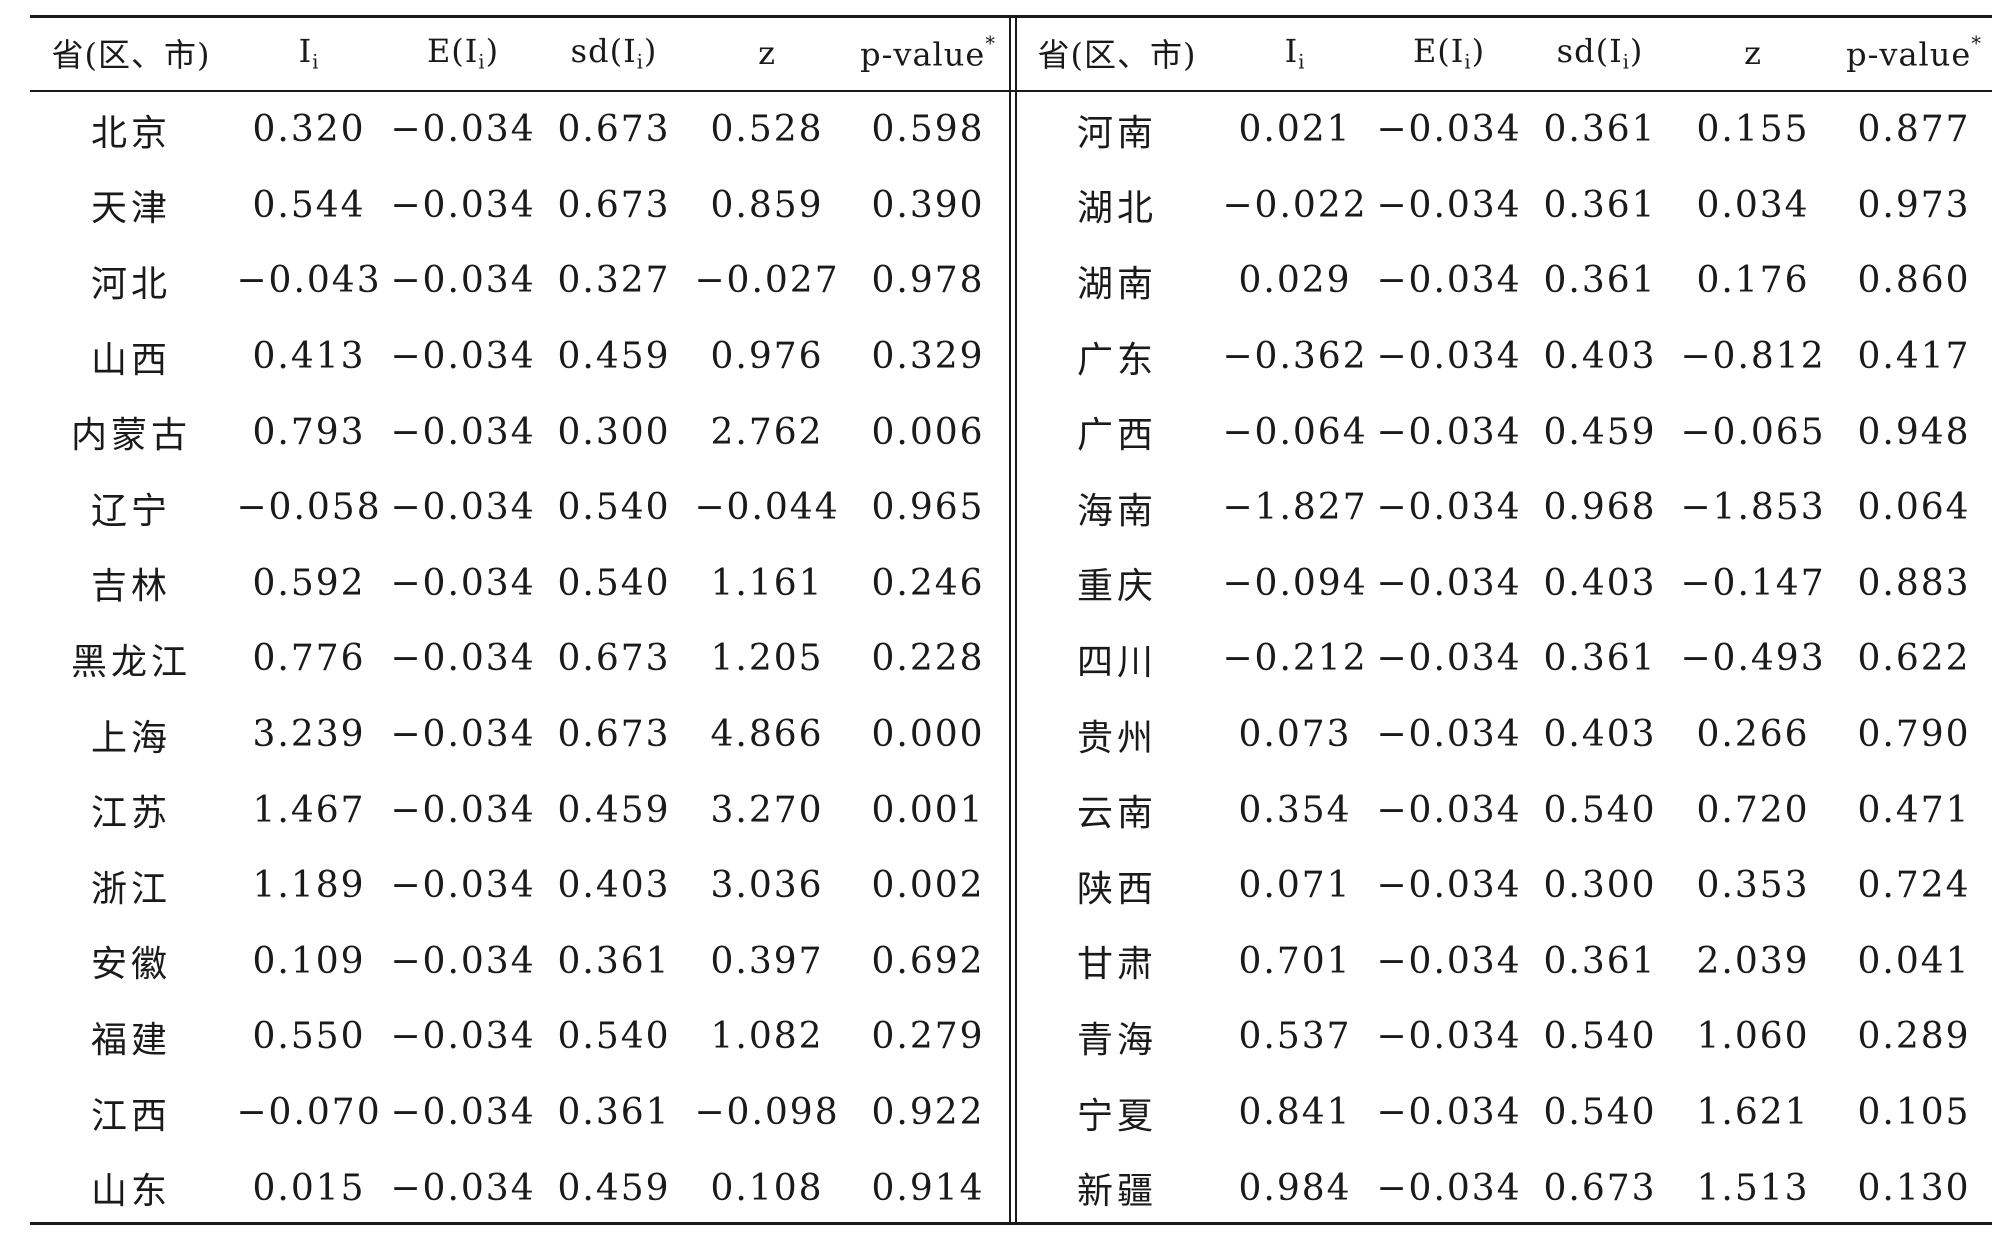 The height and width of the screenshot is (1240, 2012). Describe the element at coordinates (767, 281) in the screenshot. I see `z-cell: −0.027` at that location.